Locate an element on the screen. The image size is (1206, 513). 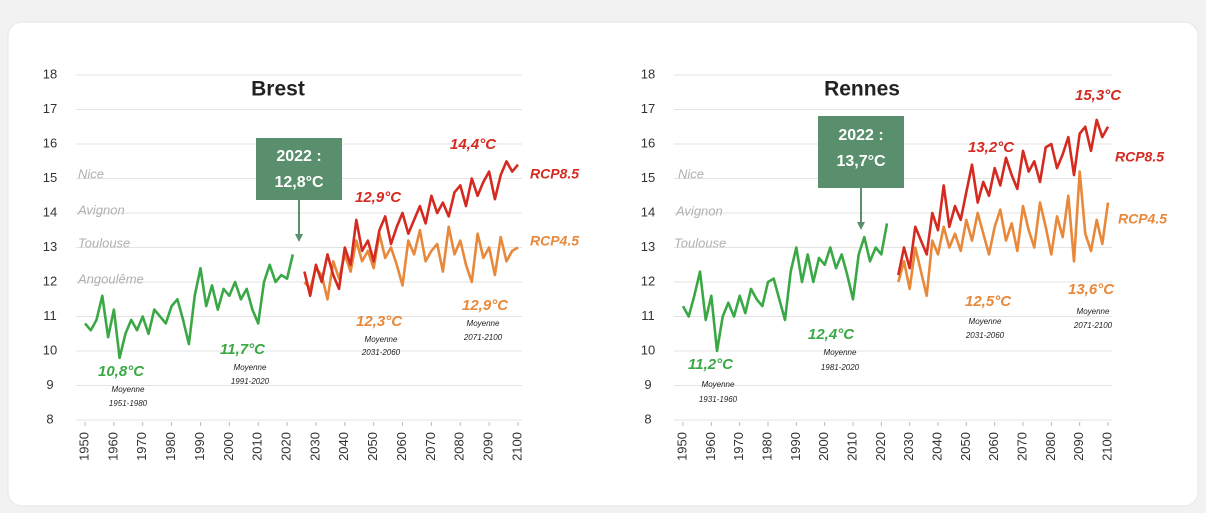
y-tick-label: 10 is located at coordinates (648, 349).